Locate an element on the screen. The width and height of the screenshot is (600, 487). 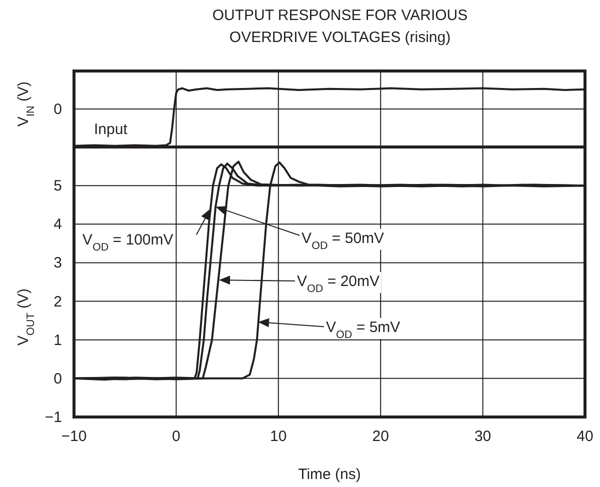
x-tick-label: 0 is located at coordinates (176, 436).